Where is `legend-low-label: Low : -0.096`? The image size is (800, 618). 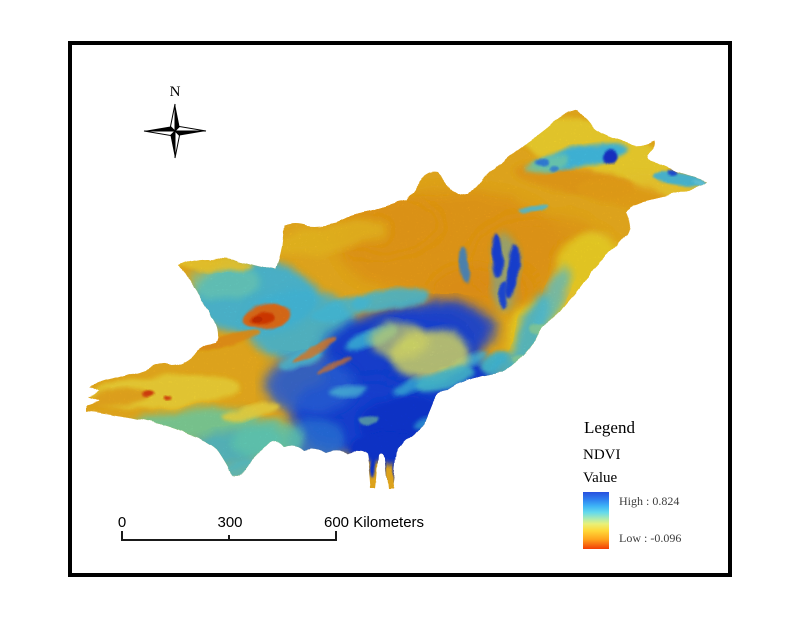 legend-low-label: Low : -0.096 is located at coordinates (650, 538).